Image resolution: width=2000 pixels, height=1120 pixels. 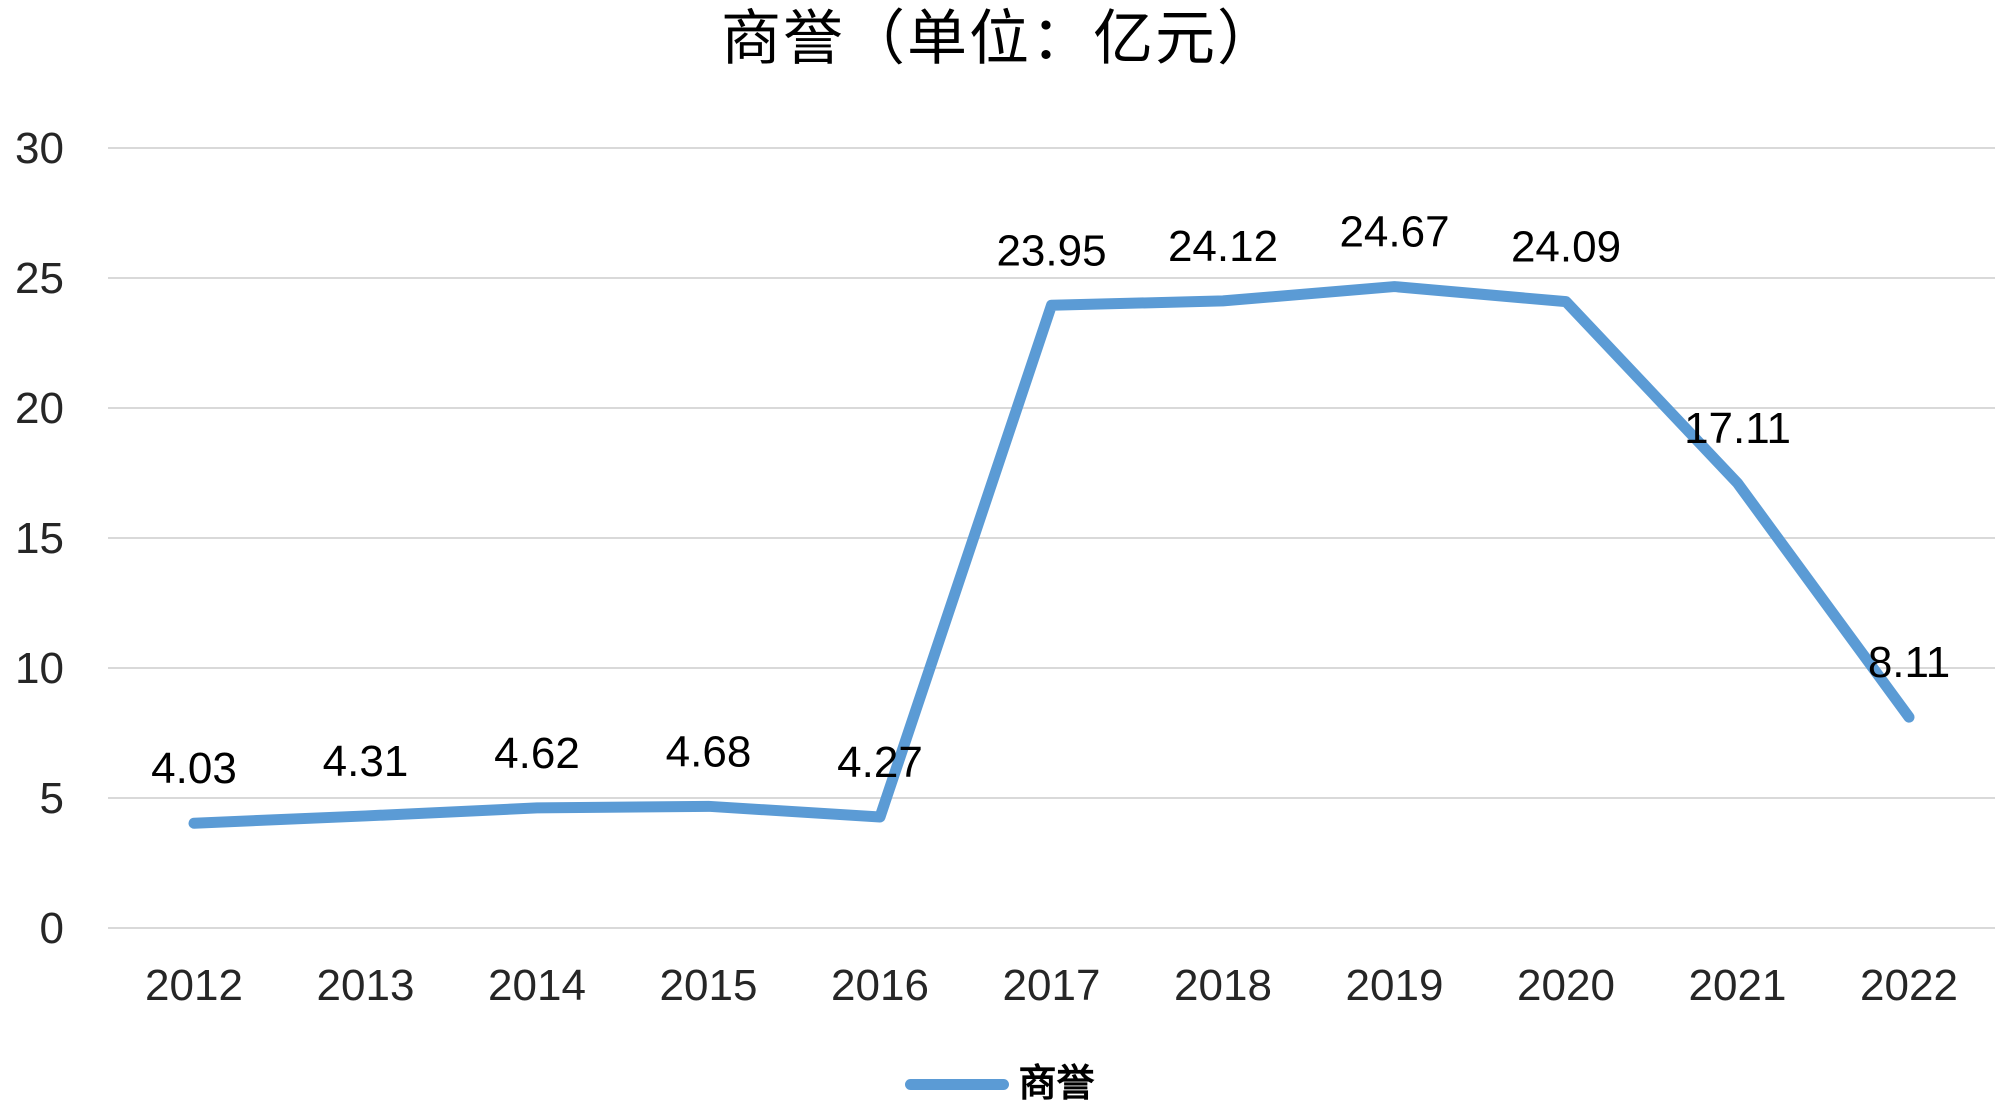 I want to click on legend-line-swatch, so click(x=957, y=1084).